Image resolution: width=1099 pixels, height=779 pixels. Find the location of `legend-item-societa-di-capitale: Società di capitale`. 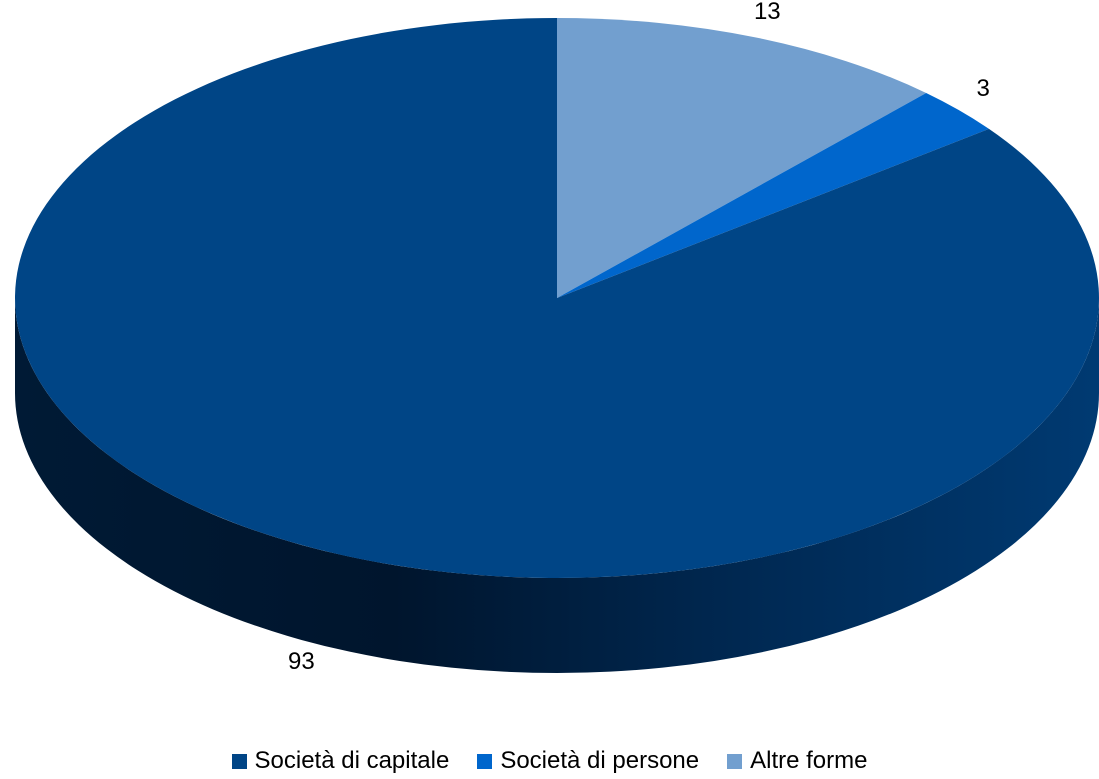

legend-item-societa-di-capitale: Società di capitale is located at coordinates (340, 761).